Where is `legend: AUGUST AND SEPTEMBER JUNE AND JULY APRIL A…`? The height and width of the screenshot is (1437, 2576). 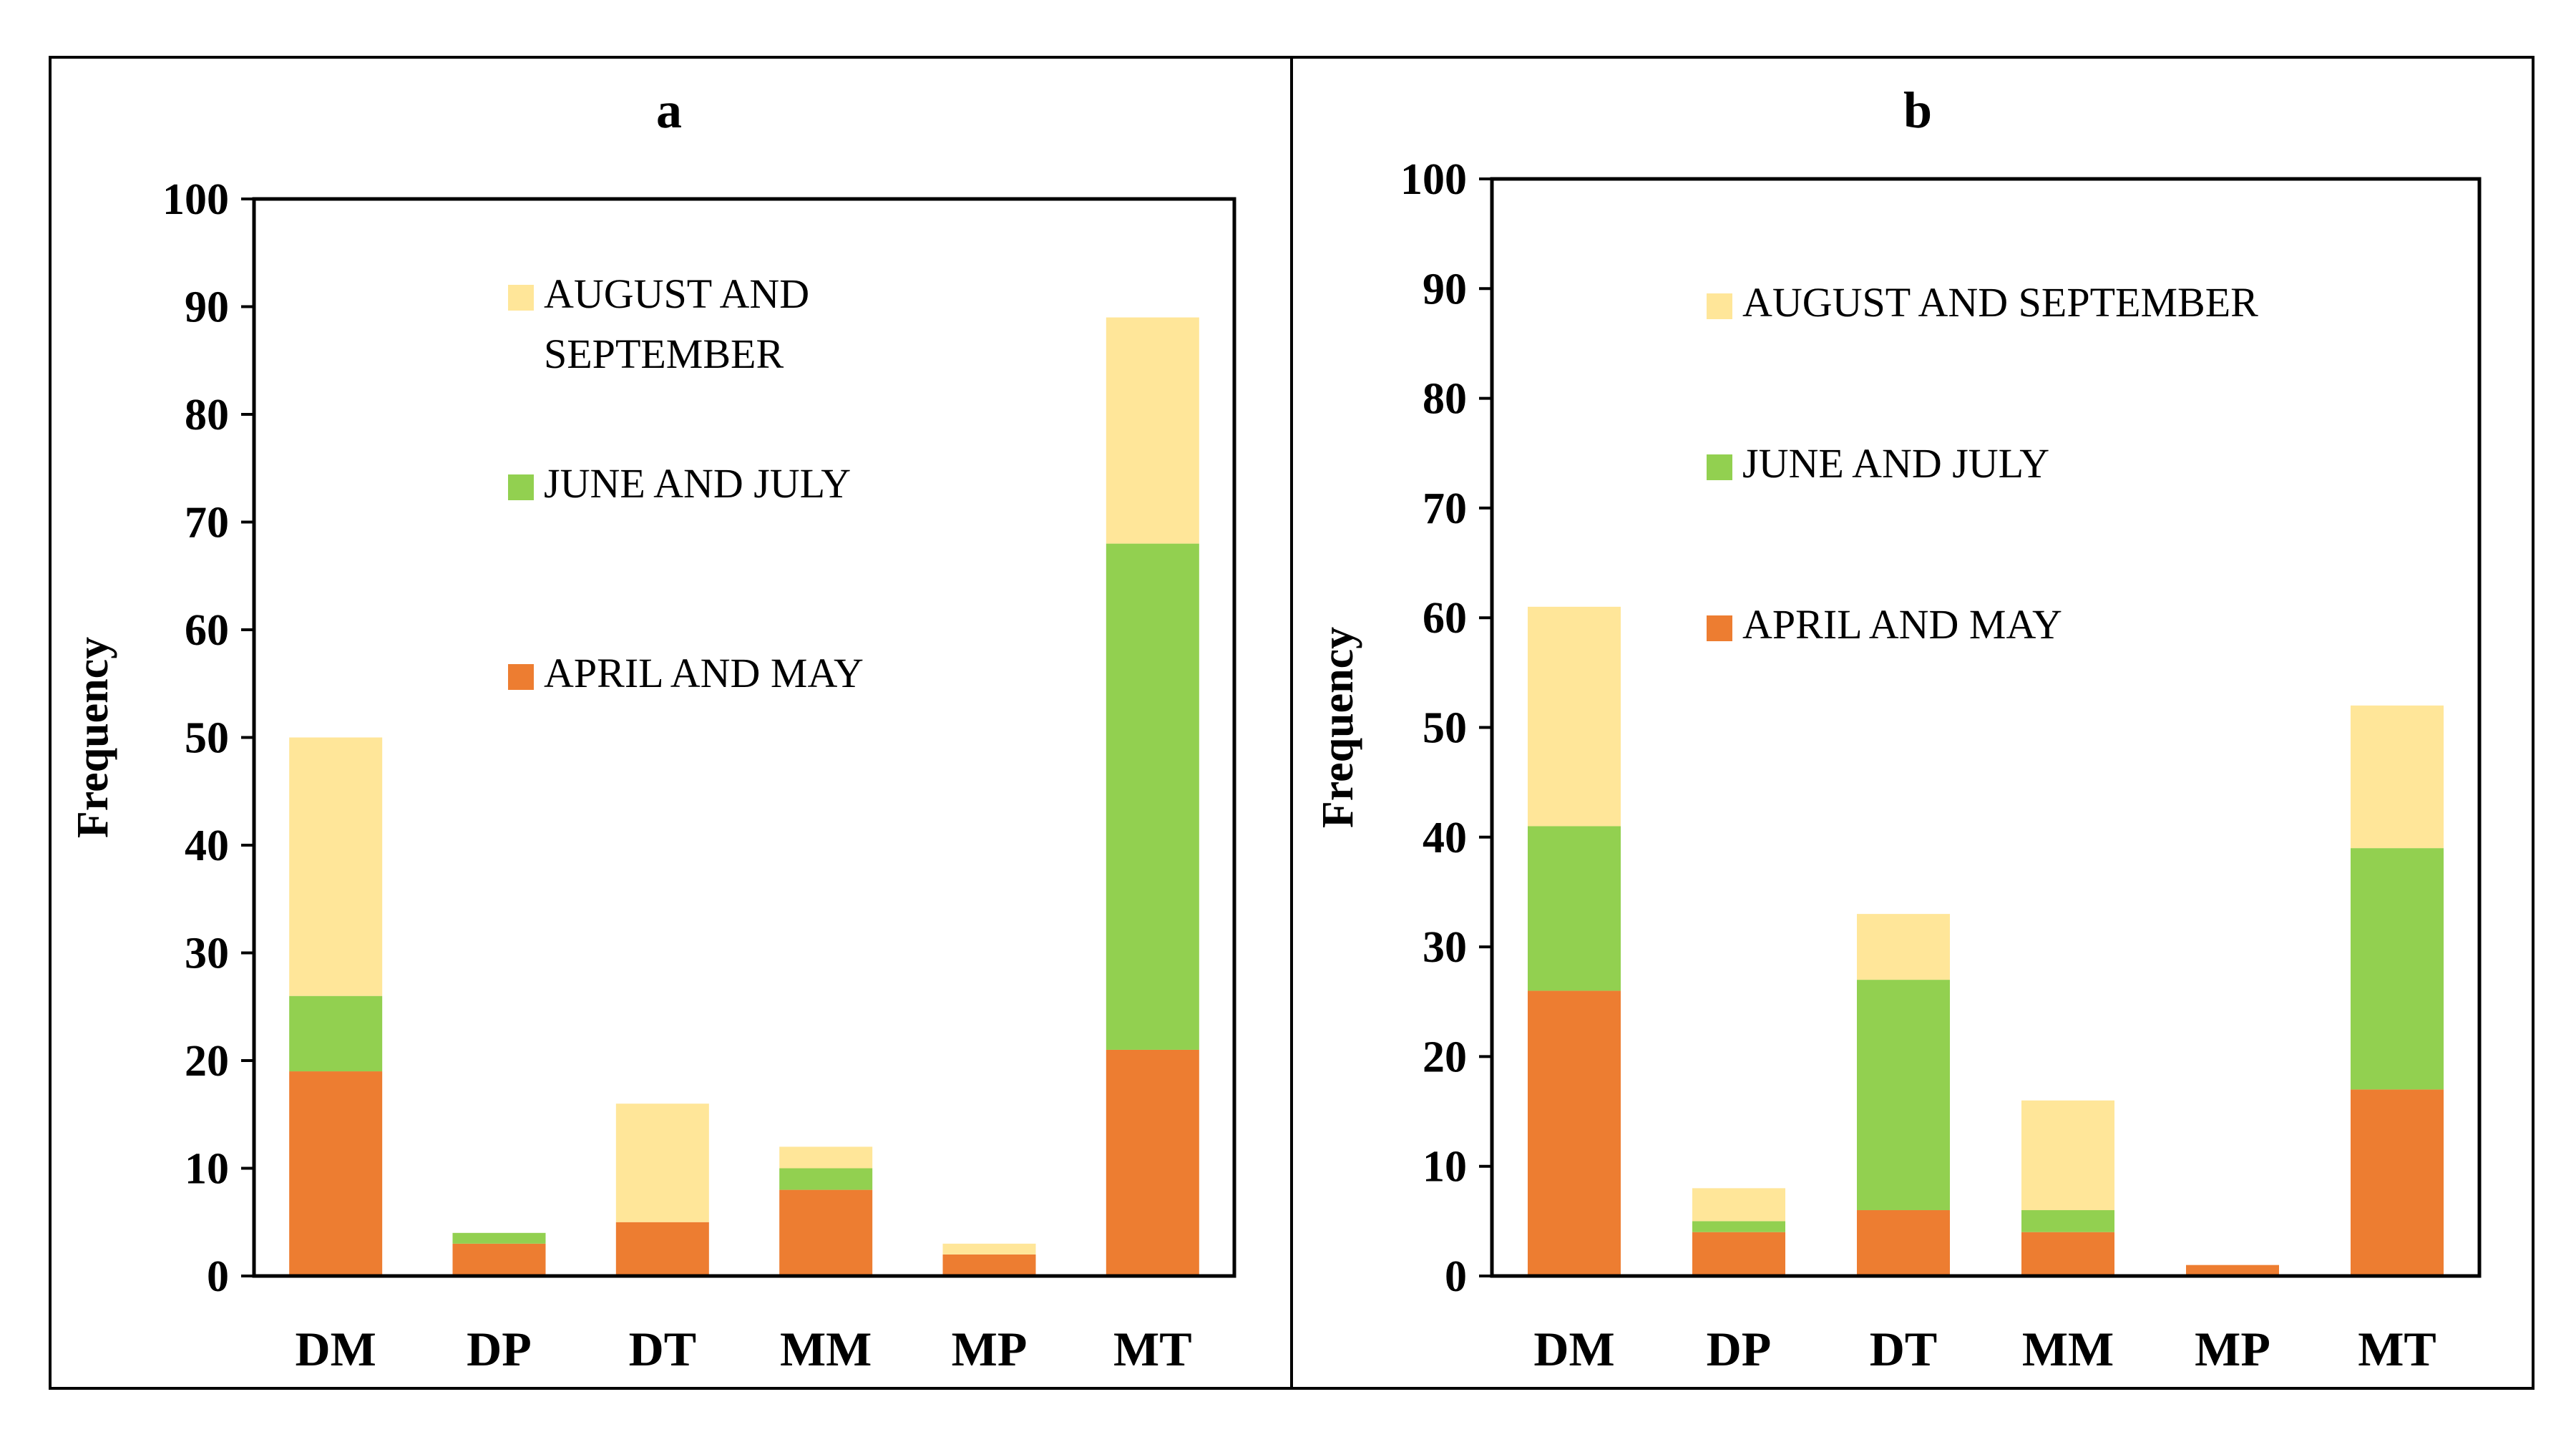 legend: AUGUST AND SEPTEMBER JUNE AND JULY APRIL A… is located at coordinates (1982, 463).